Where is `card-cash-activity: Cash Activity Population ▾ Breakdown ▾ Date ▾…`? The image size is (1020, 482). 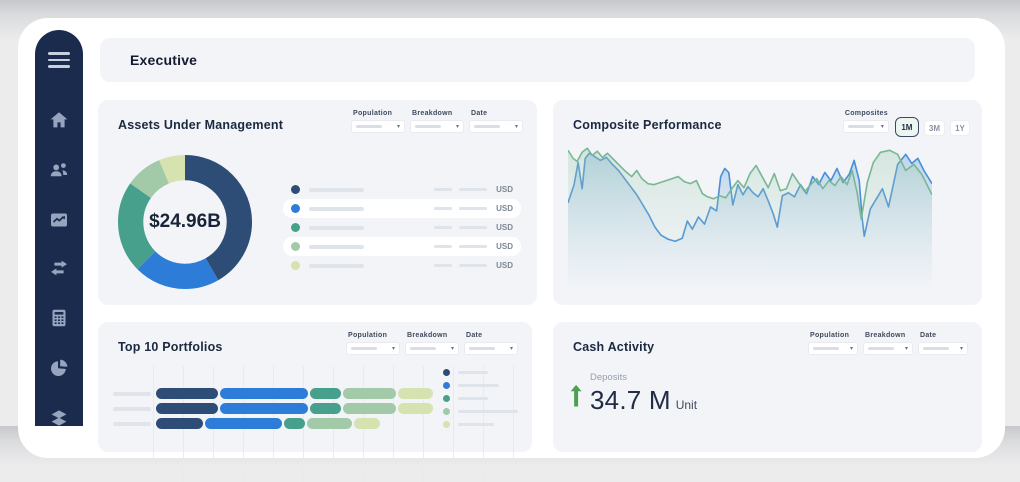 card-cash-activity: Cash Activity Population ▾ Breakdown ▾ Date ▾… is located at coordinates (767, 387).